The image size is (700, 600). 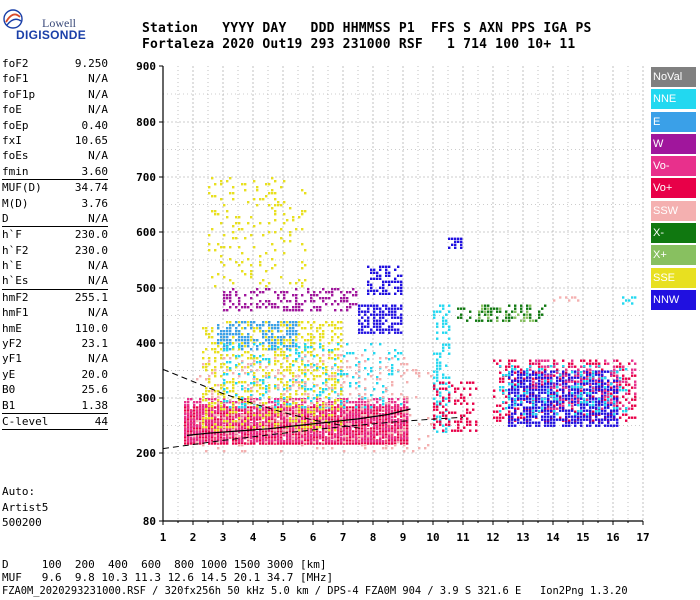 I want to click on param-row: M(D) 3.76, so click(x=55, y=203).